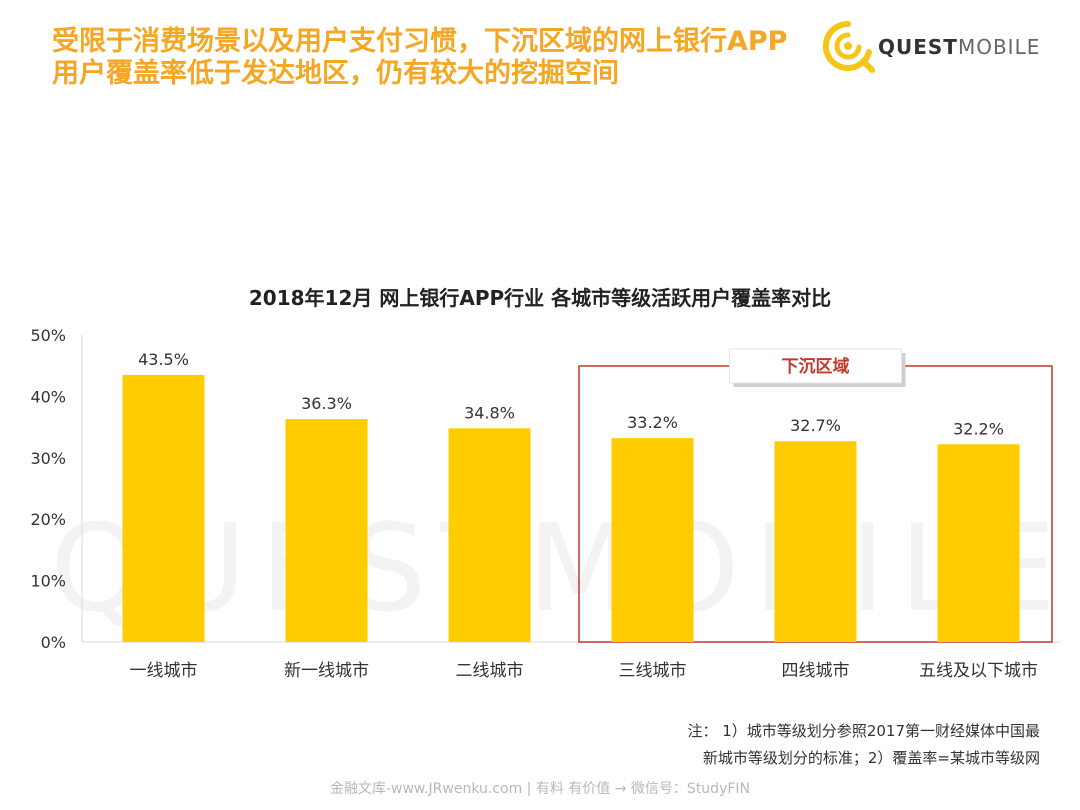 The height and width of the screenshot is (810, 1080). I want to click on y-tick-label: 20%, so click(48, 519).